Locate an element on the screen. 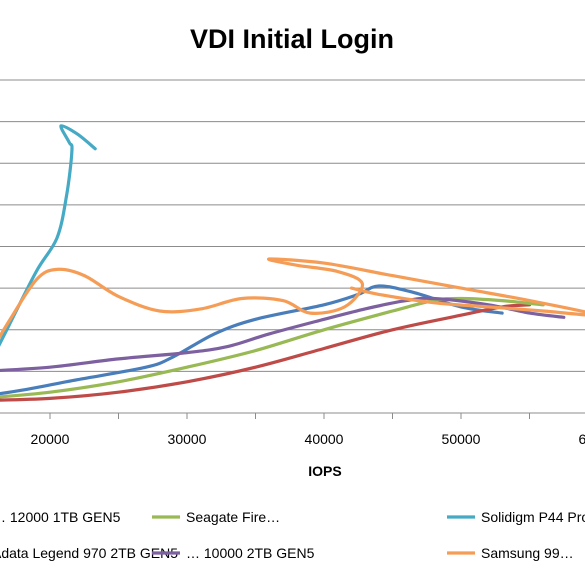 The image size is (585, 585). x-axis is located at coordinates (292, 415).